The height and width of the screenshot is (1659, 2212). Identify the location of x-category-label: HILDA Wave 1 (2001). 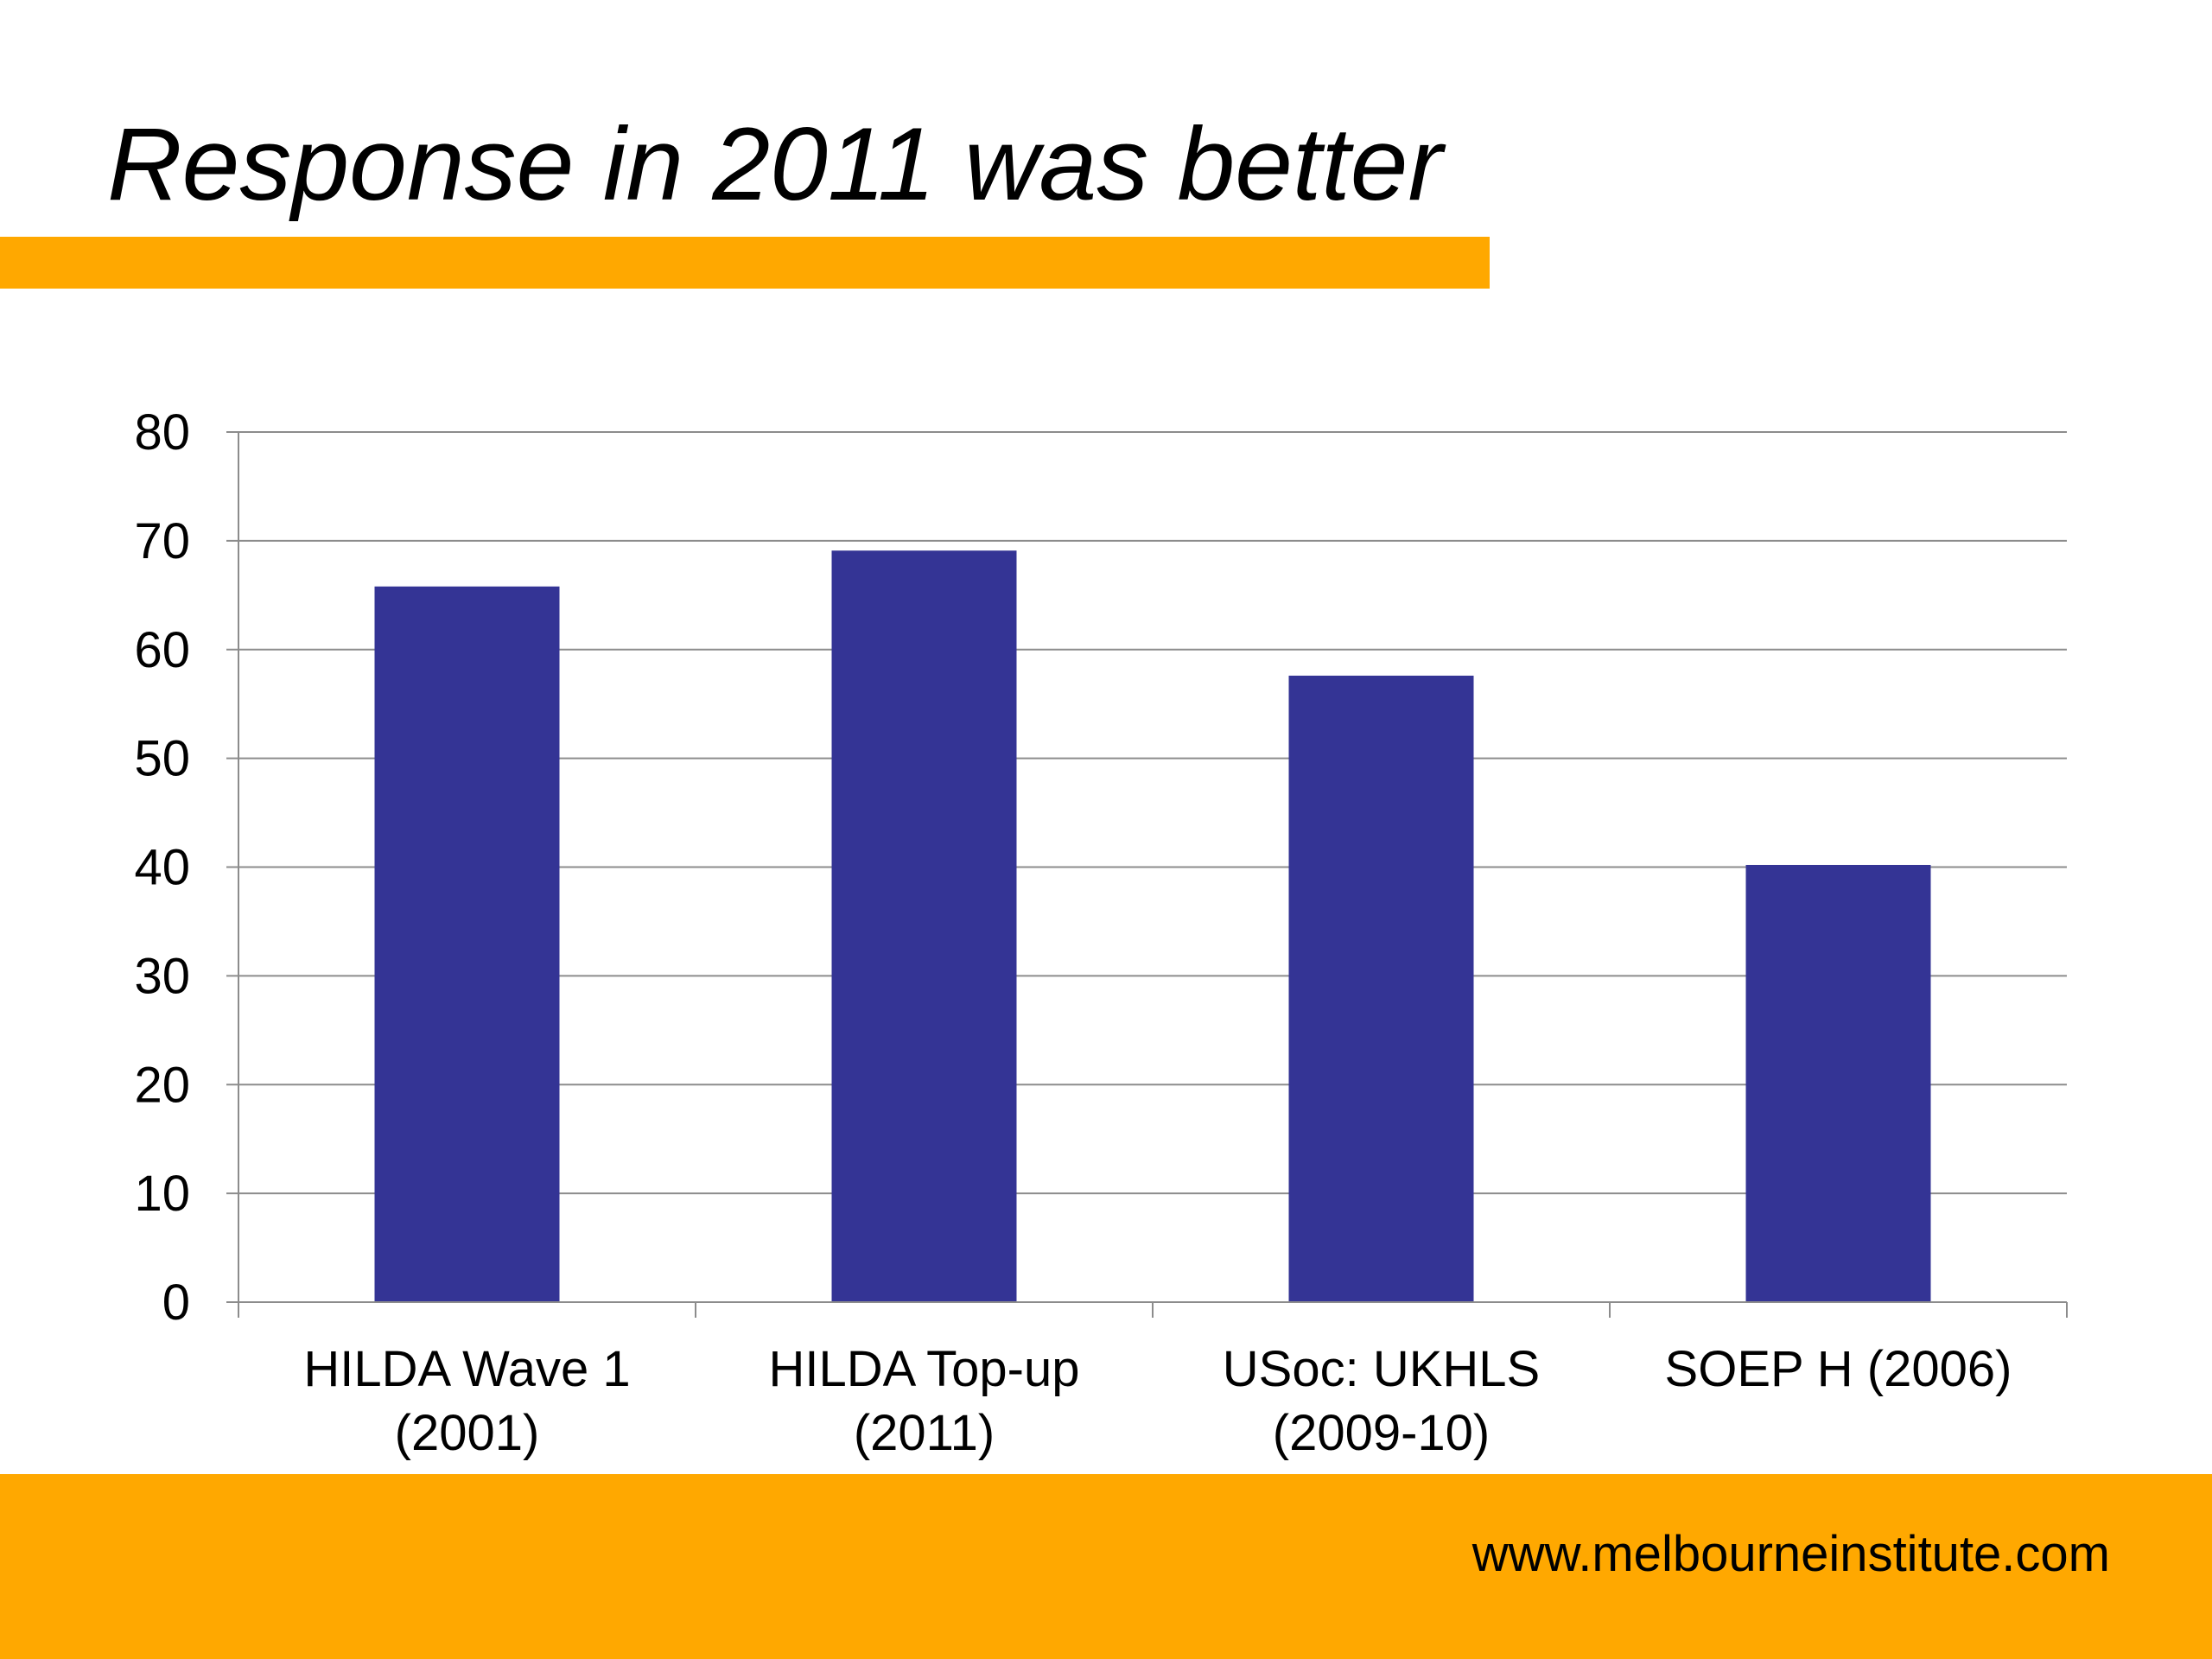
(466, 1401).